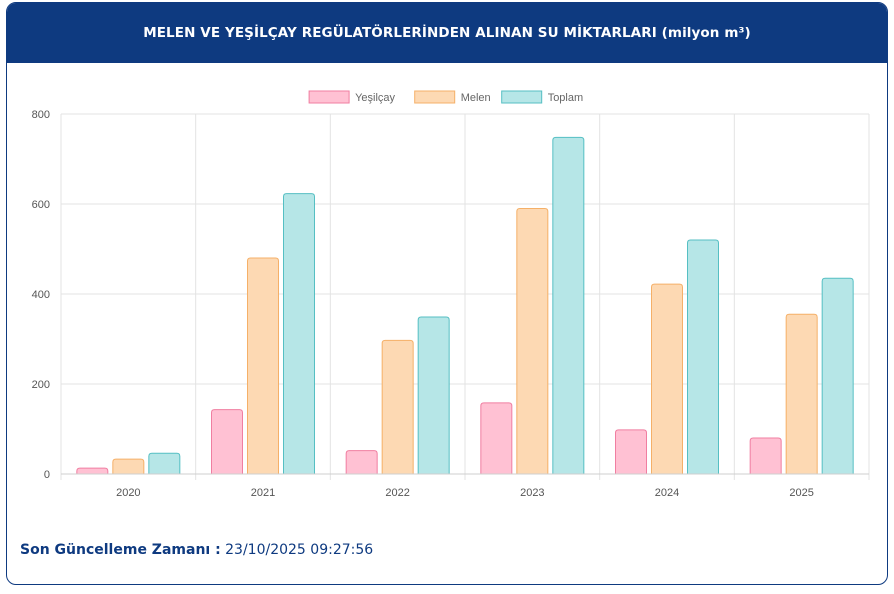 This screenshot has height=594, width=894. Describe the element at coordinates (837, 376) in the screenshot. I see `bar-toplam-2025` at that location.